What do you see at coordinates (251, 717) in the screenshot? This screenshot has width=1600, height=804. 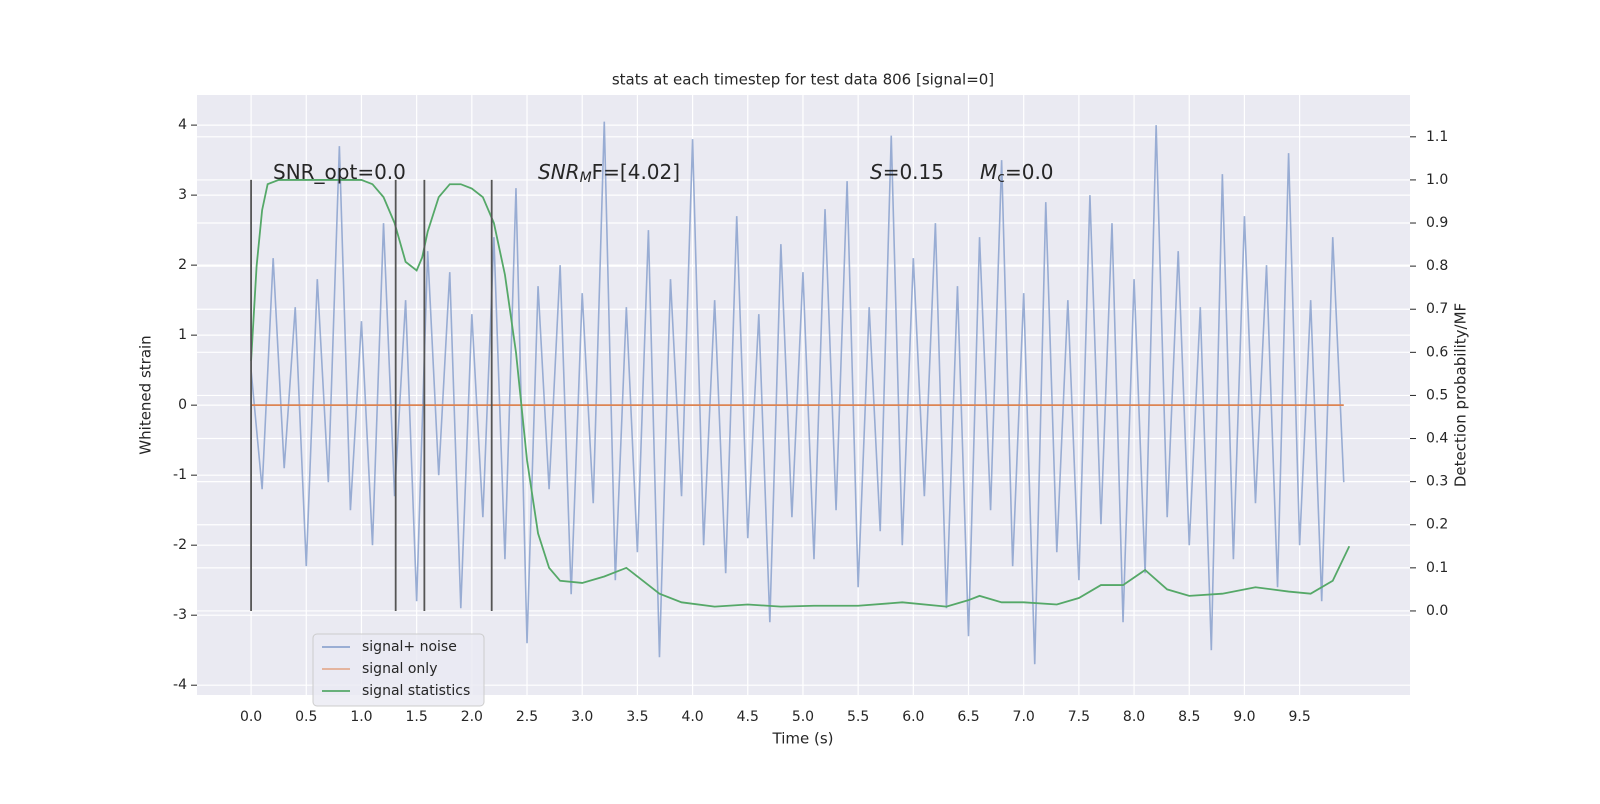 I see `x-tick-label: 0.0` at bounding box center [251, 717].